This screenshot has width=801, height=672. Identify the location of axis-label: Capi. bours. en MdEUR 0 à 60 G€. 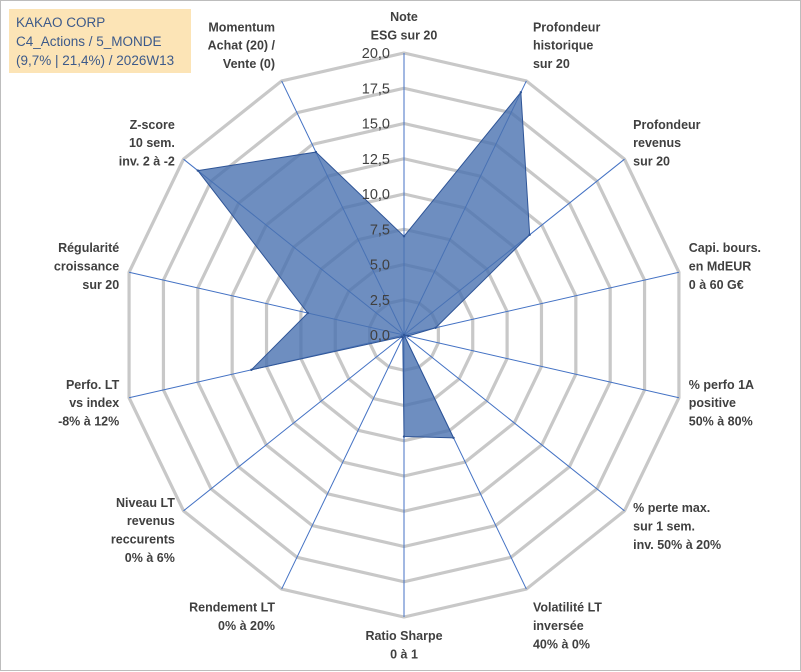
(725, 266).